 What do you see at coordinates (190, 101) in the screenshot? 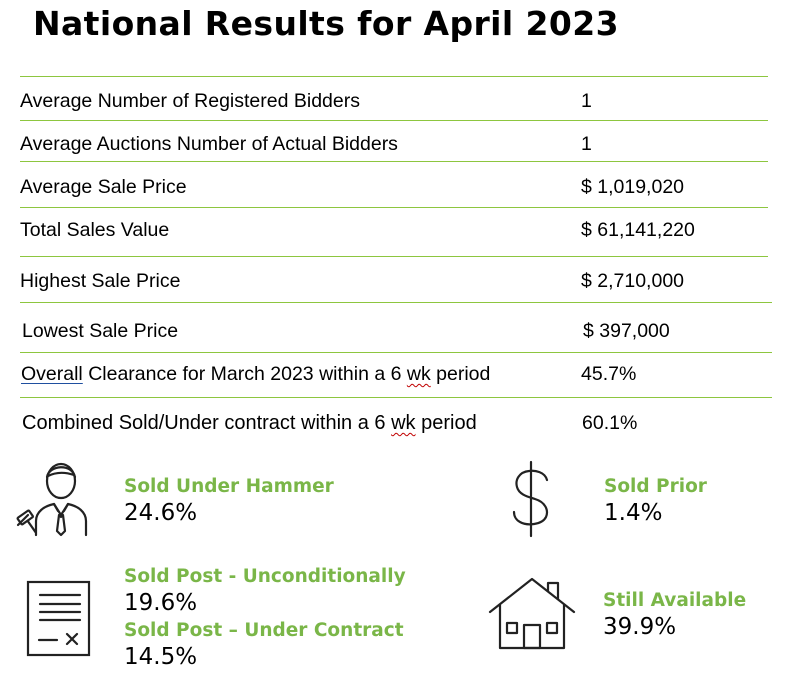
I see `row-label-registered-bidders: Average Number of Registered Bidders` at bounding box center [190, 101].